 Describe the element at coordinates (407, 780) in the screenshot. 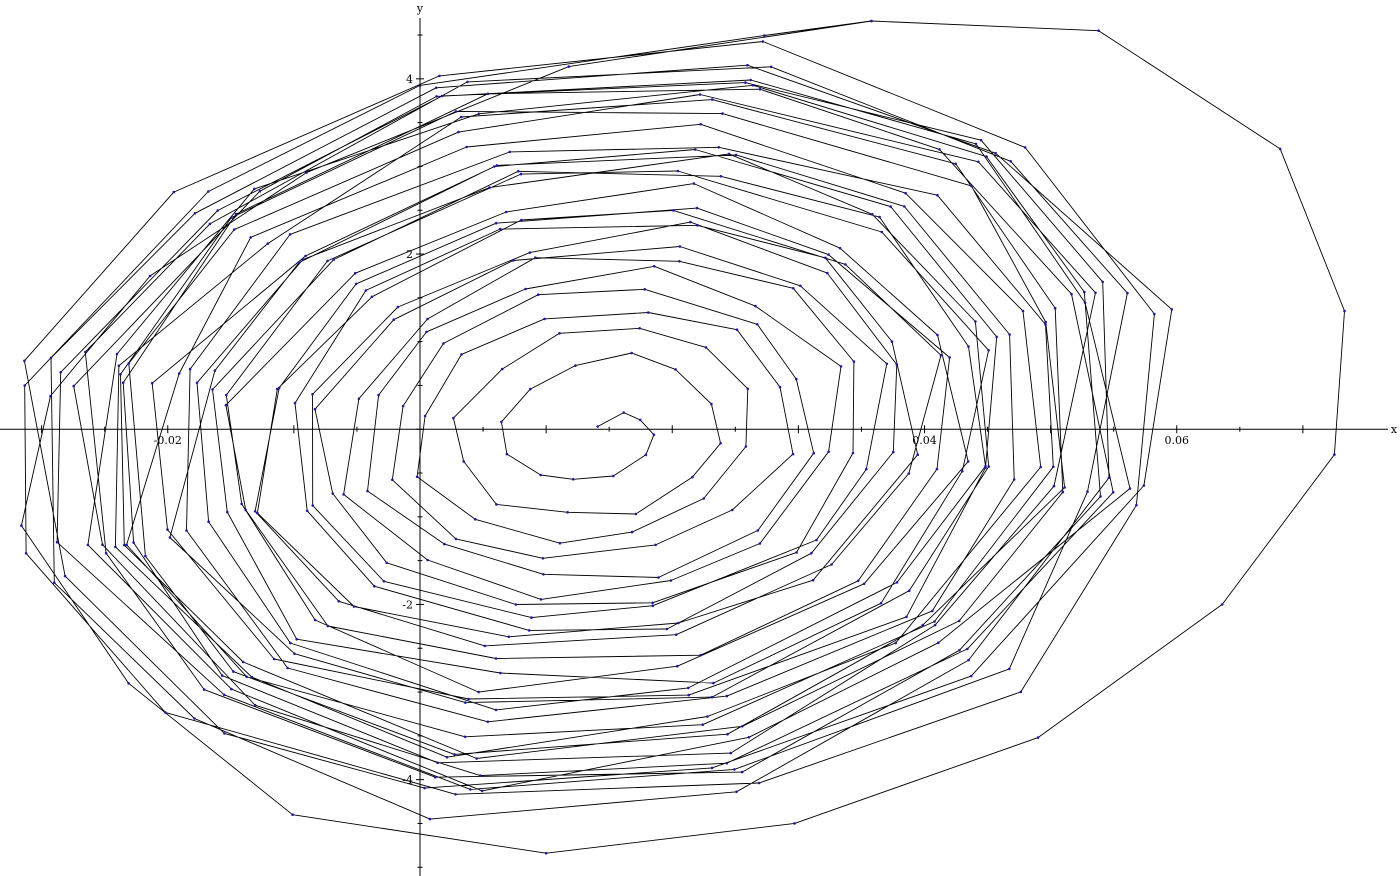

I see `y-tick-label: -4` at that location.